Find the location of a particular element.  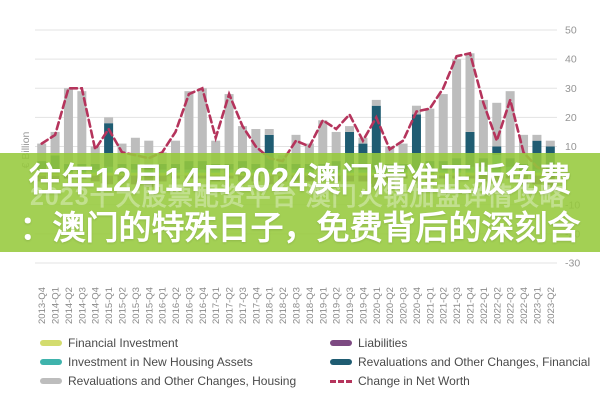

x-tick-label: 2018-Q4 is located at coordinates (310, 305).